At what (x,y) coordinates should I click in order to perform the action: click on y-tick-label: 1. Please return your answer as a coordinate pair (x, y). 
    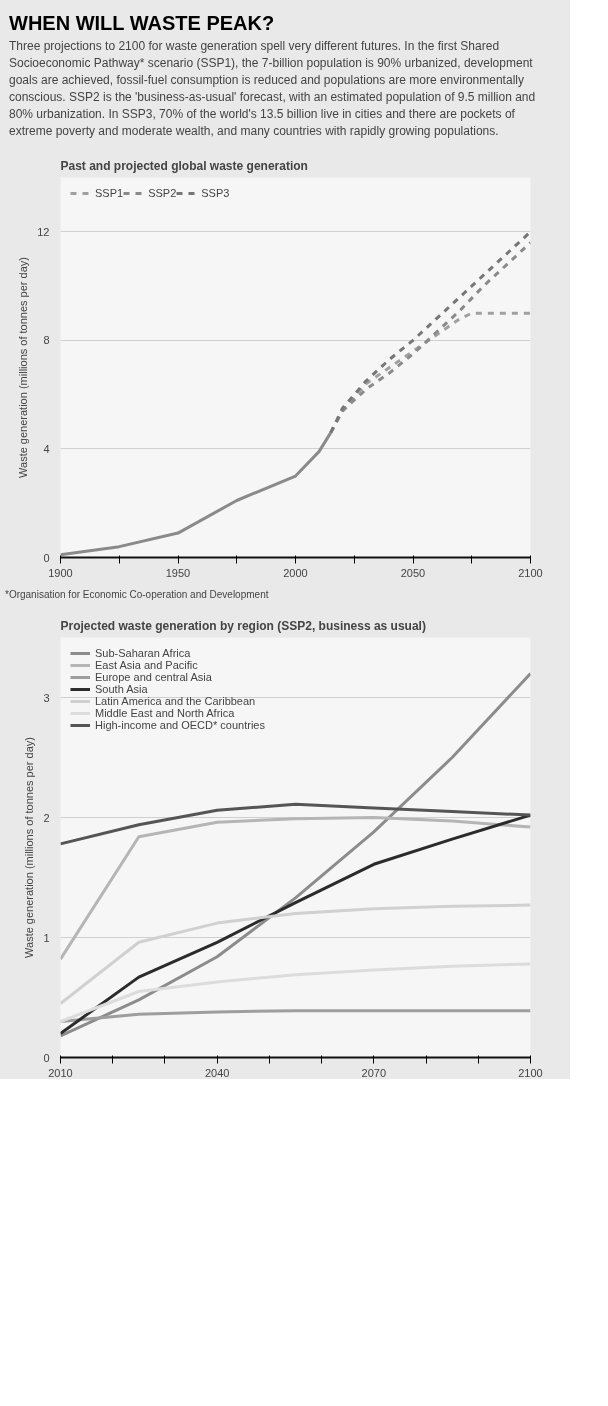
    Looking at the image, I should click on (46, 937).